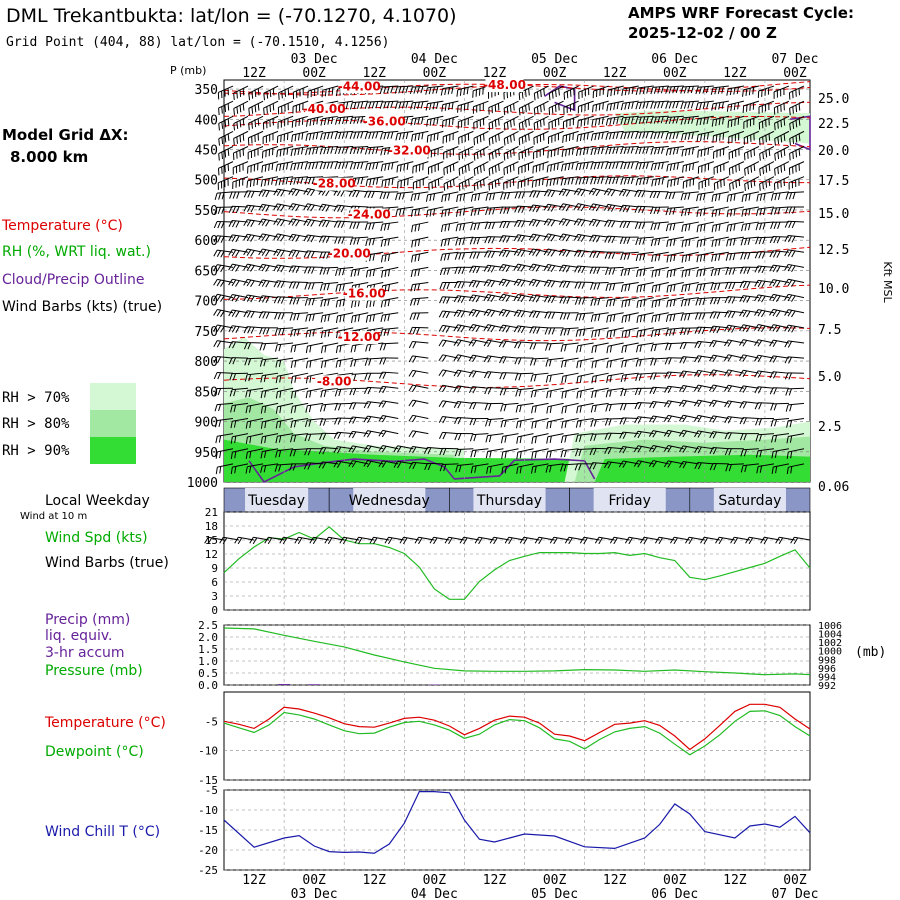  What do you see at coordinates (830, 635) in the screenshot?
I see `pressure-tick-label: 1004` at bounding box center [830, 635].